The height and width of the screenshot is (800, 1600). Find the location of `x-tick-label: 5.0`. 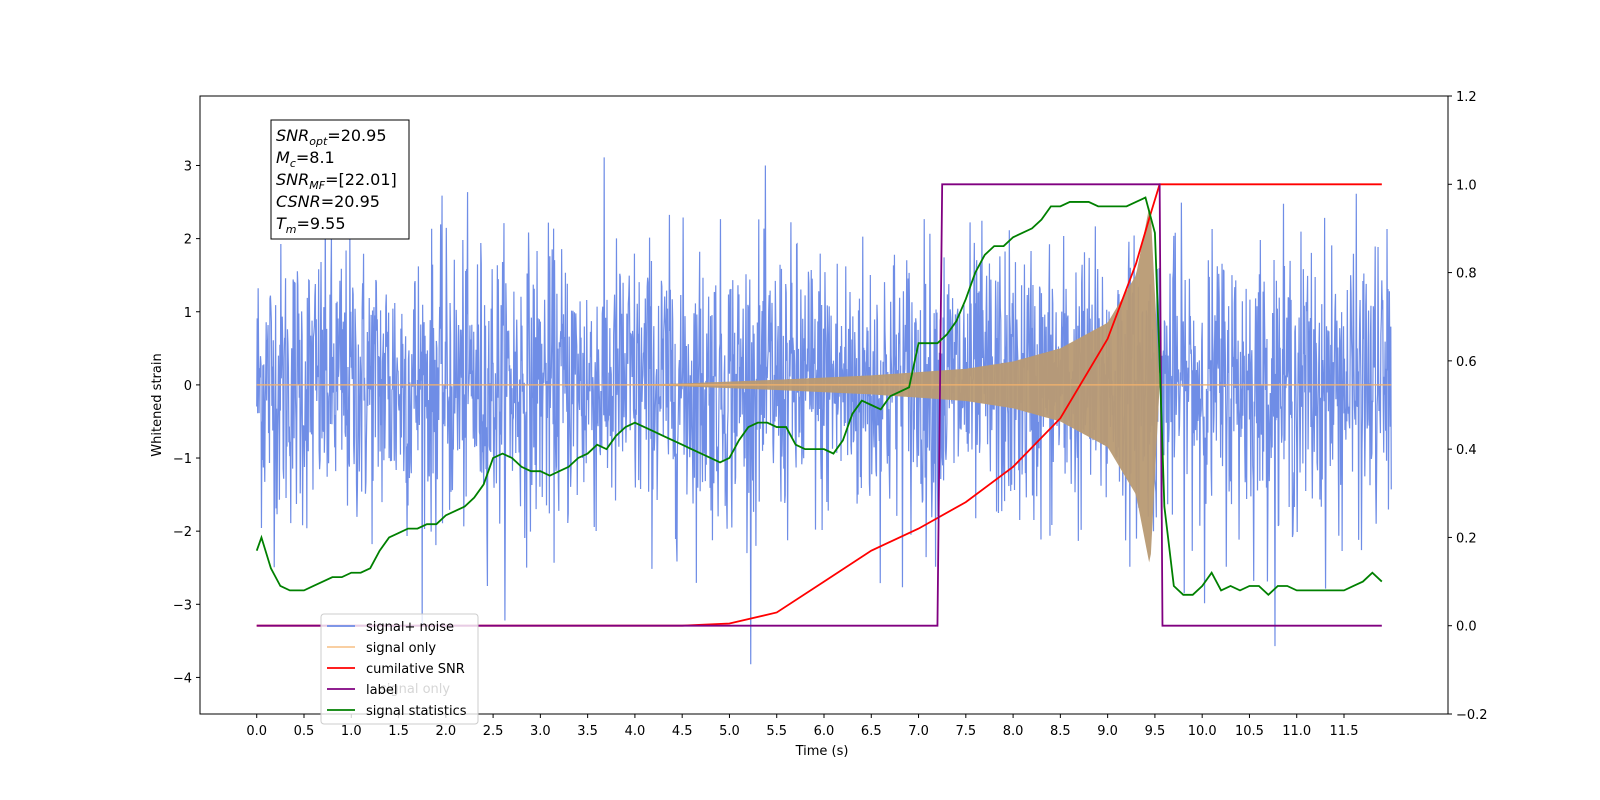

x-tick-label: 5.0 is located at coordinates (729, 731).